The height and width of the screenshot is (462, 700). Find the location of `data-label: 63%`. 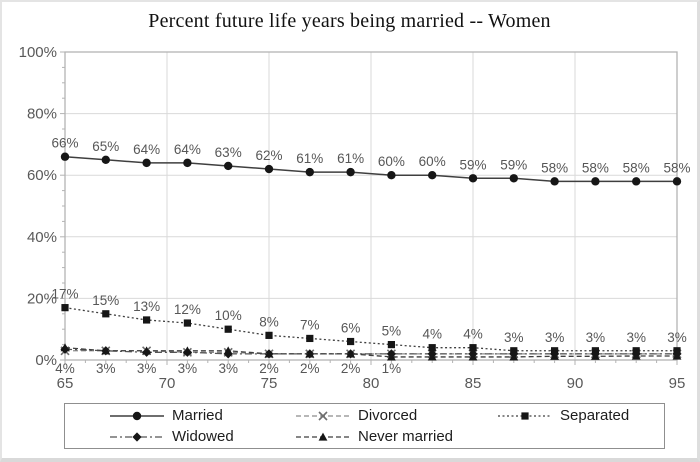

data-label: 63% is located at coordinates (228, 152).